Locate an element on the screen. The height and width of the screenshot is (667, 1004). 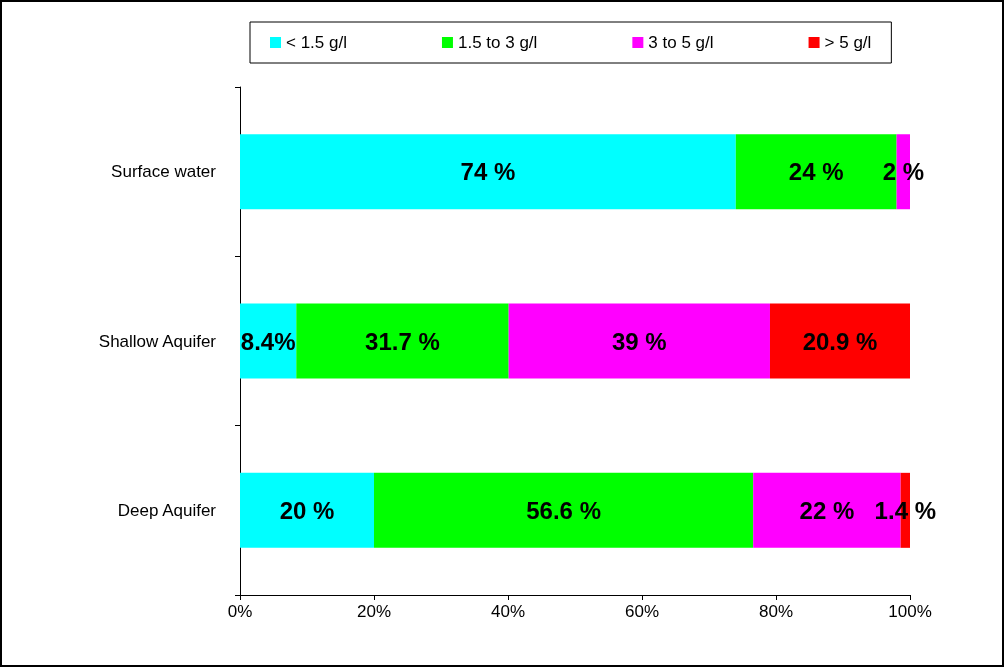
legend-label: 1.5 to 3 g/l is located at coordinates (497, 42).